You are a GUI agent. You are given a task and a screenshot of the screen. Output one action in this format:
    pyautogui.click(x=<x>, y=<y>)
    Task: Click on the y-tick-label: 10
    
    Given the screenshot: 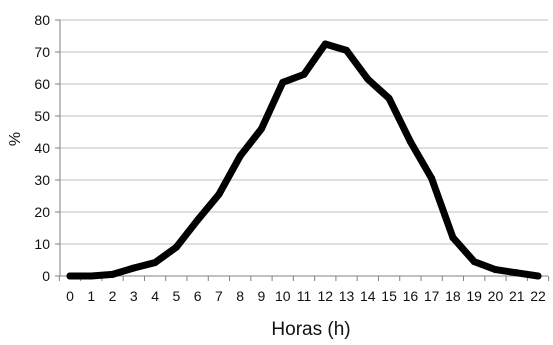 What is the action you would take?
    pyautogui.click(x=42, y=244)
    